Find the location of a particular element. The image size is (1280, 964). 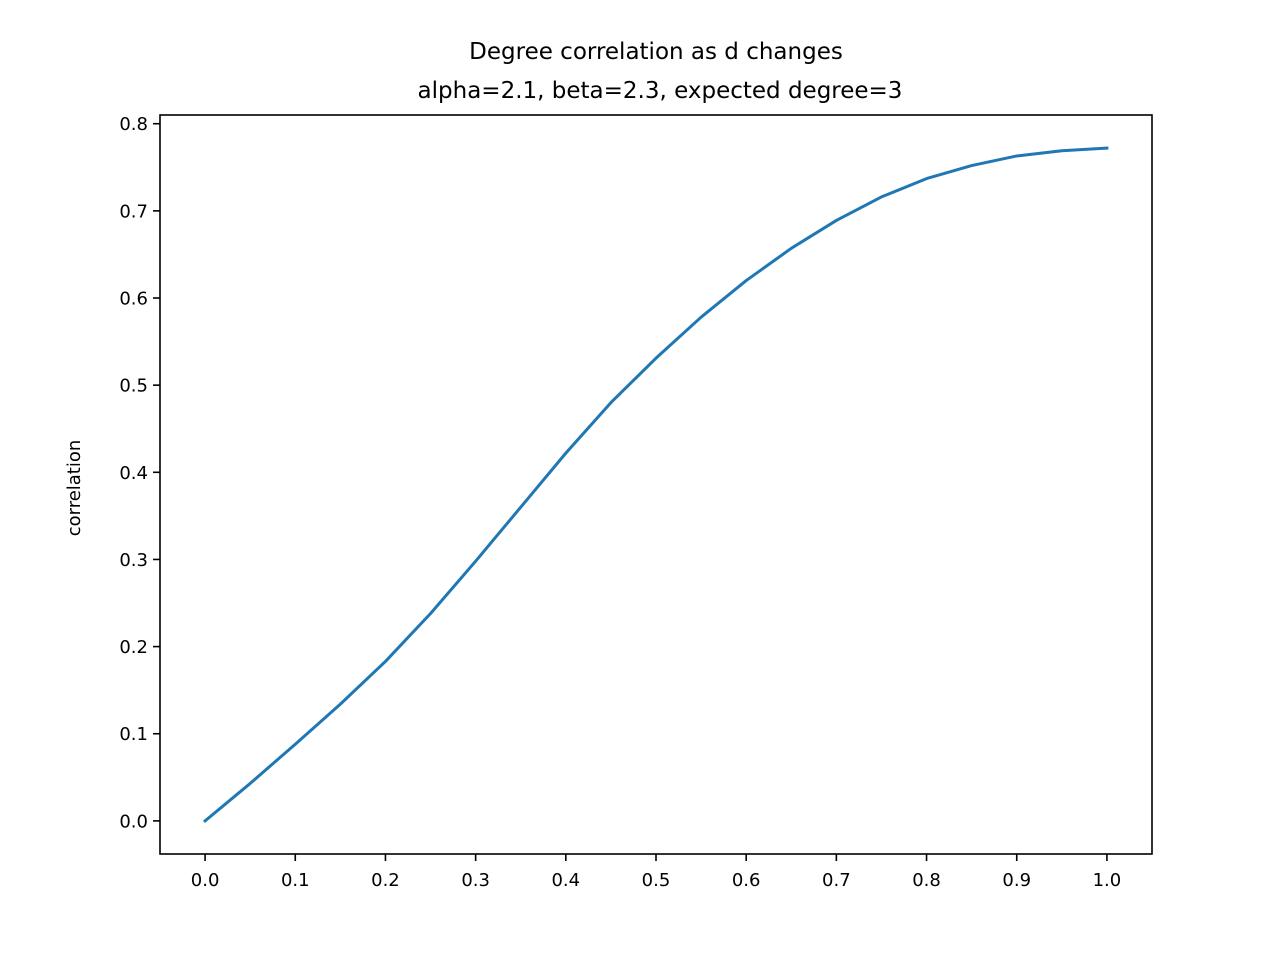

x-tick-label-1: 0.1 is located at coordinates (295, 880).